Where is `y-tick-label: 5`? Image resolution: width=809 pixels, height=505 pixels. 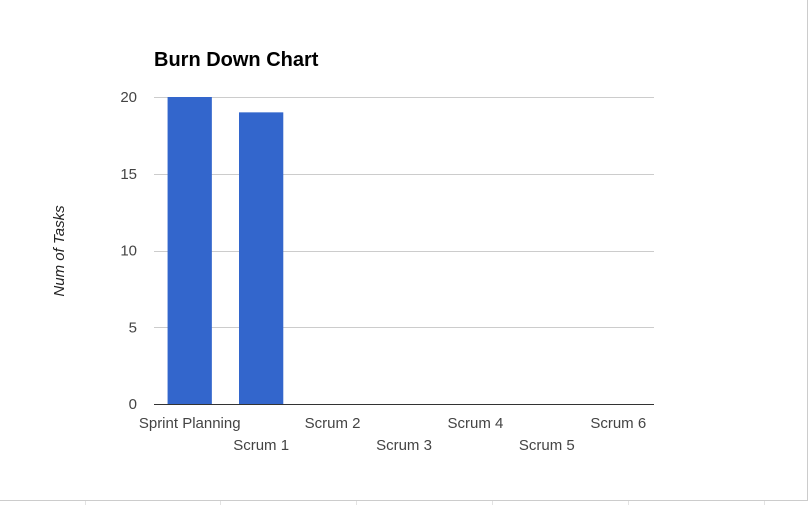 y-tick-label: 5 is located at coordinates (133, 327).